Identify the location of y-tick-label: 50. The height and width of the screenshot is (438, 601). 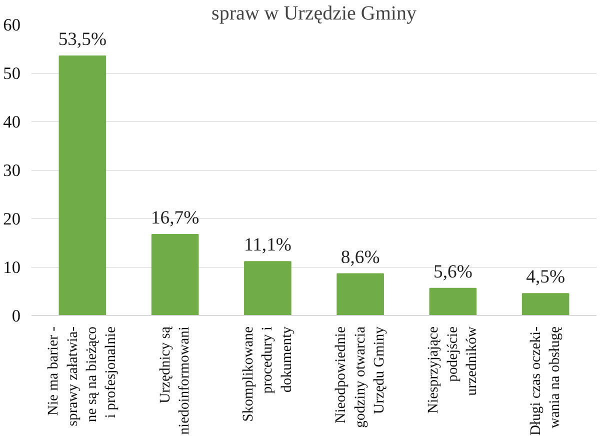
(11, 73).